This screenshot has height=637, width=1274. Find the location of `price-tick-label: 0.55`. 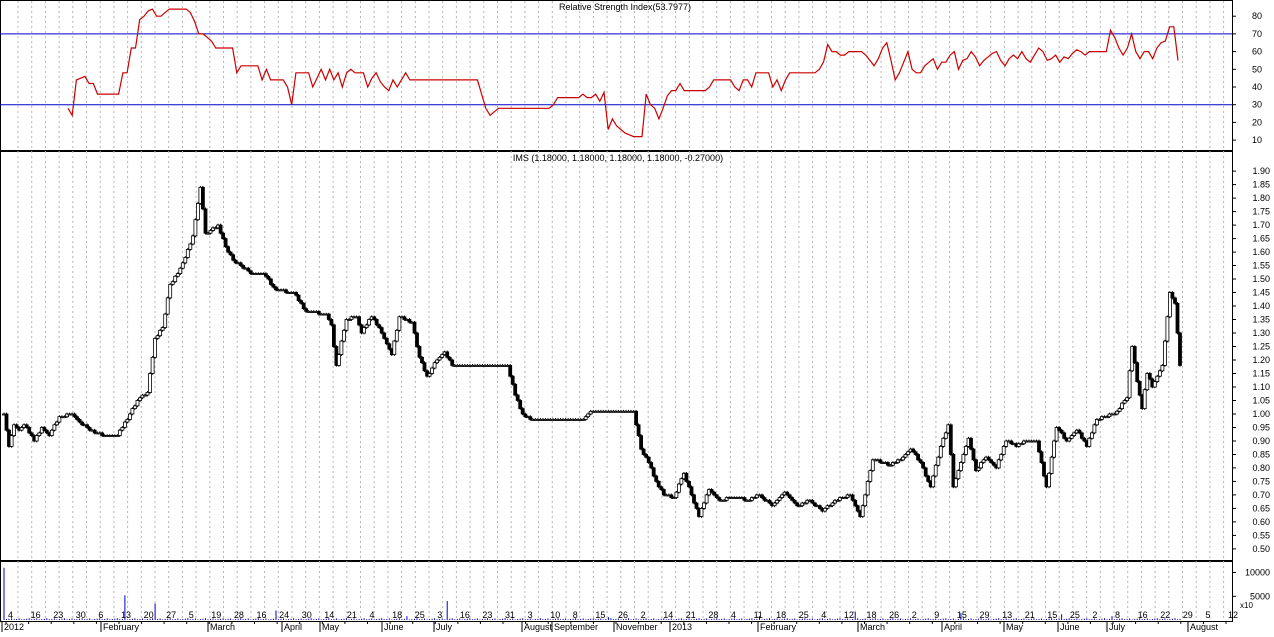

price-tick-label: 0.55 is located at coordinates (1261, 535).